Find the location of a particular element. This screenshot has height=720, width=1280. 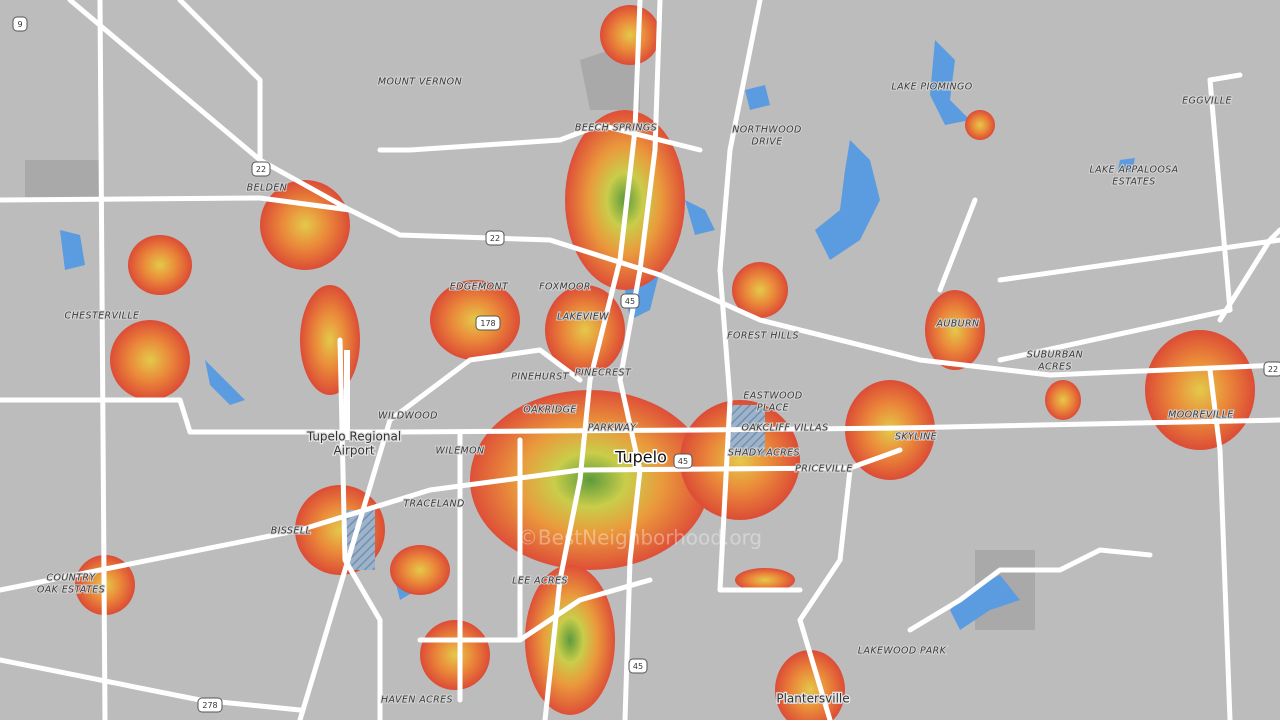

airport-runway is located at coordinates (347, 395).